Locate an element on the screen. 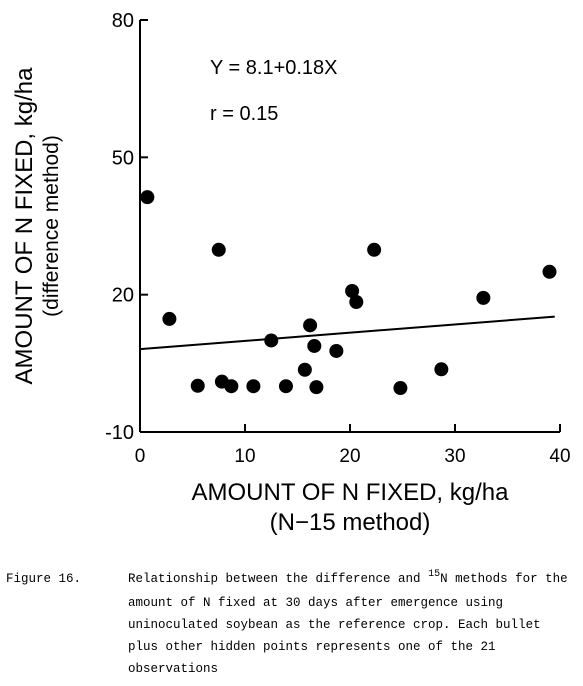 Image resolution: width=583 pixels, height=686 pixels. caption-text: N methods for the is located at coordinates (504, 579).